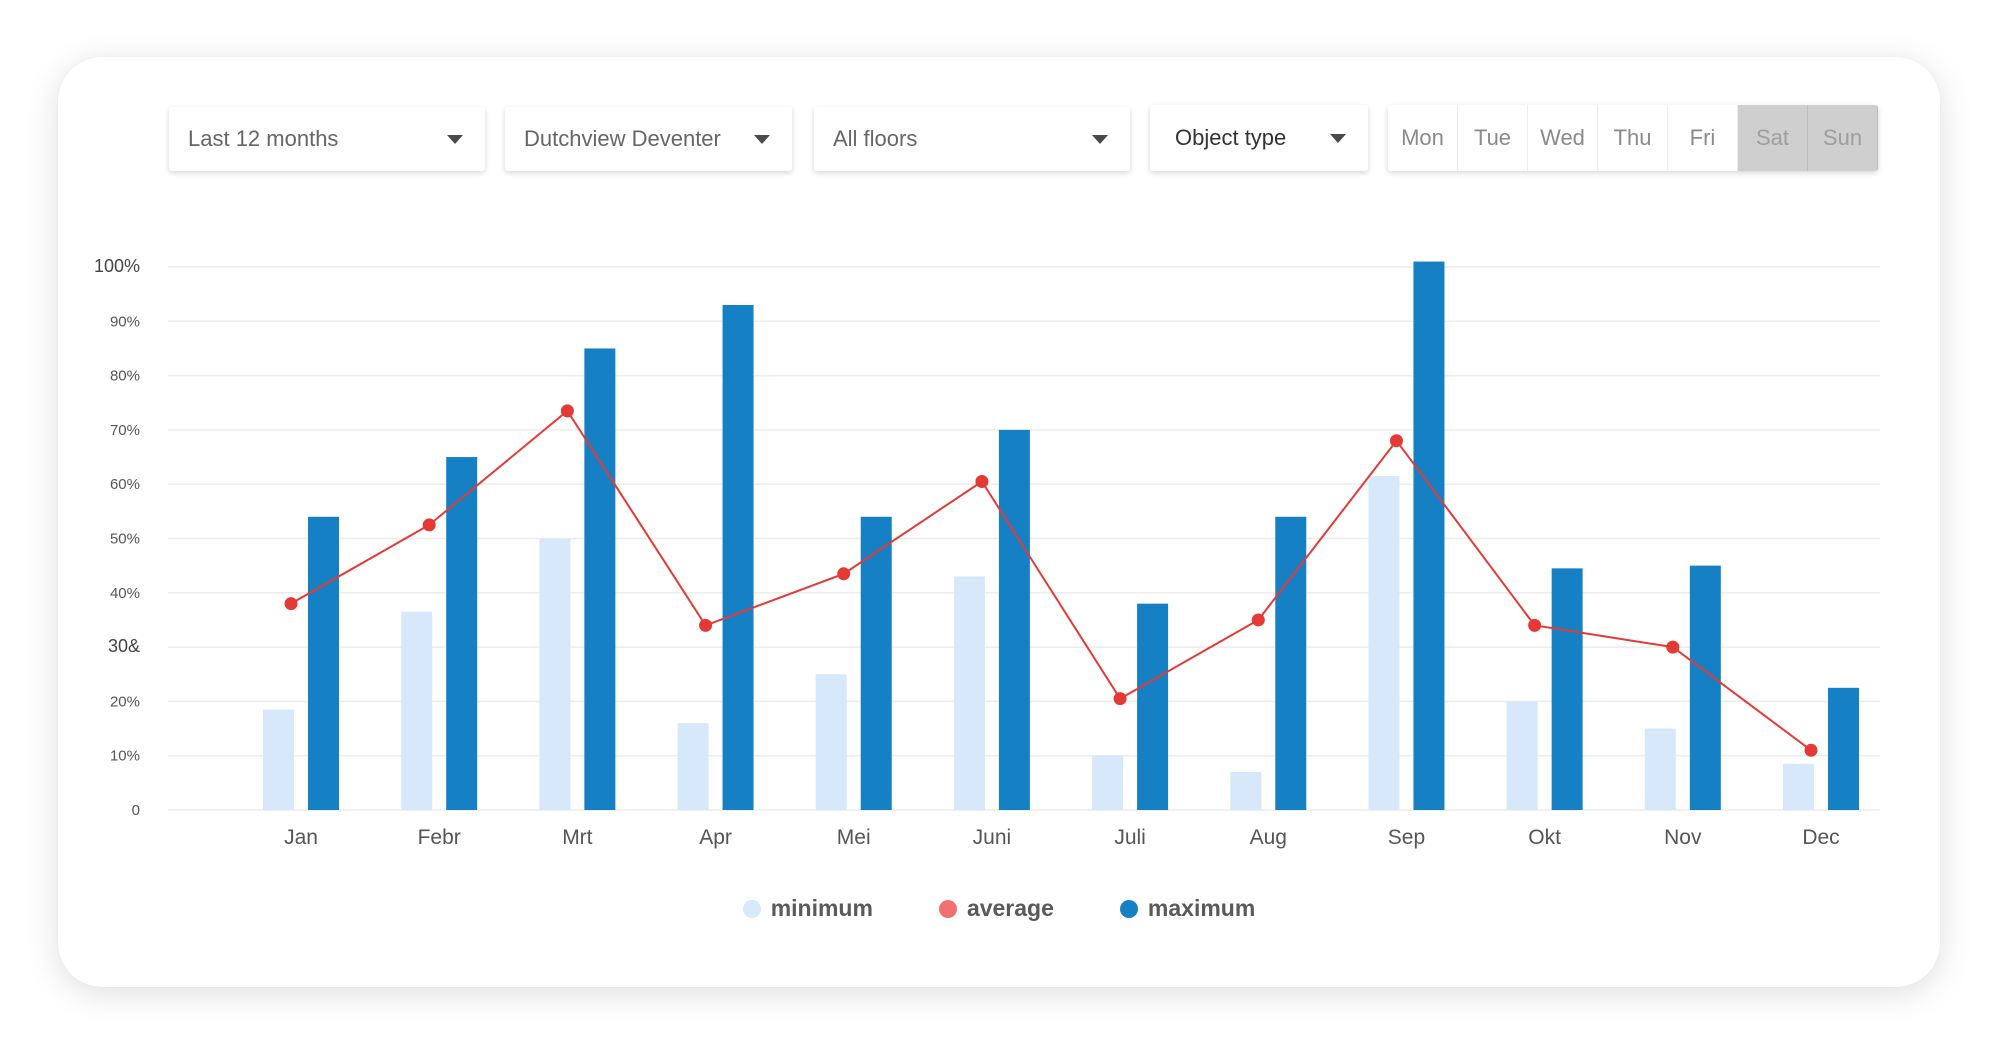 The height and width of the screenshot is (1047, 2000). Describe the element at coordinates (947, 908) in the screenshot. I see `legend-dot-average` at that location.